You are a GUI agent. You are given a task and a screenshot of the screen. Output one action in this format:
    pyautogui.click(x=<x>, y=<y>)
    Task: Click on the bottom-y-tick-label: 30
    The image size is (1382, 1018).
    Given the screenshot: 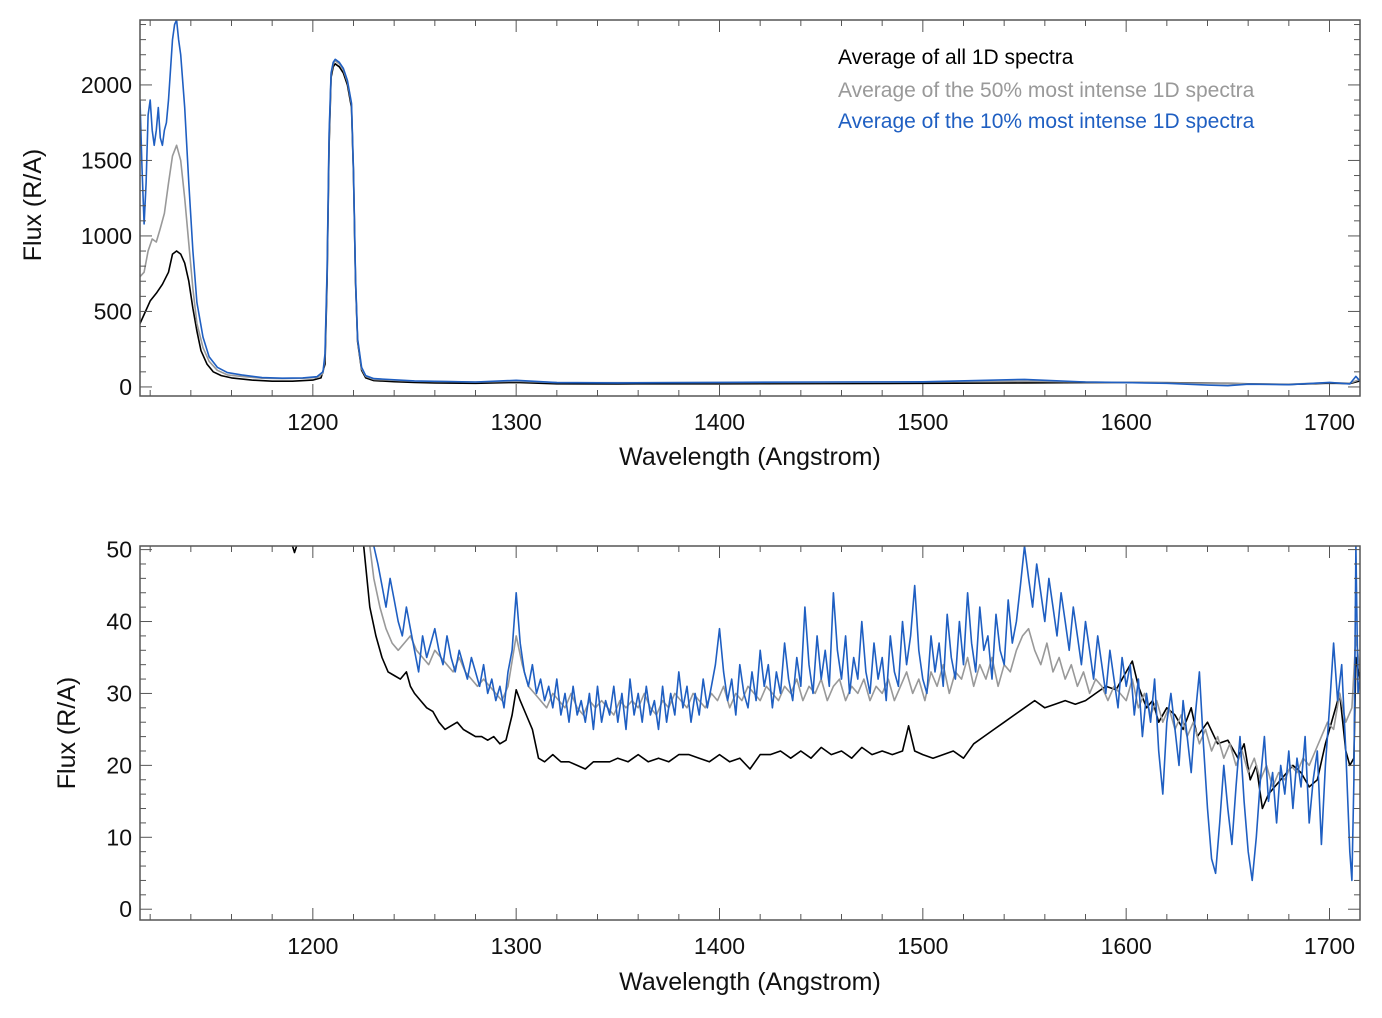 What is the action you would take?
    pyautogui.click(x=119, y=693)
    